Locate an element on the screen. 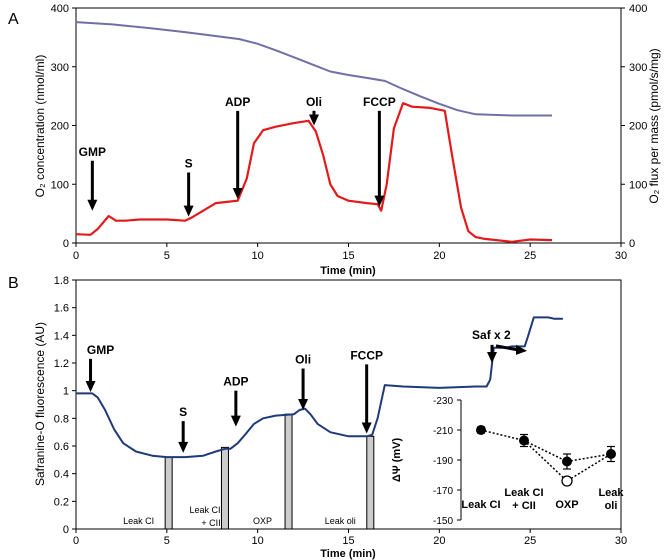 Image resolution: width=669 pixels, height=560 pixels. panel-b-y-tick-label: 0 is located at coordinates (66, 530).